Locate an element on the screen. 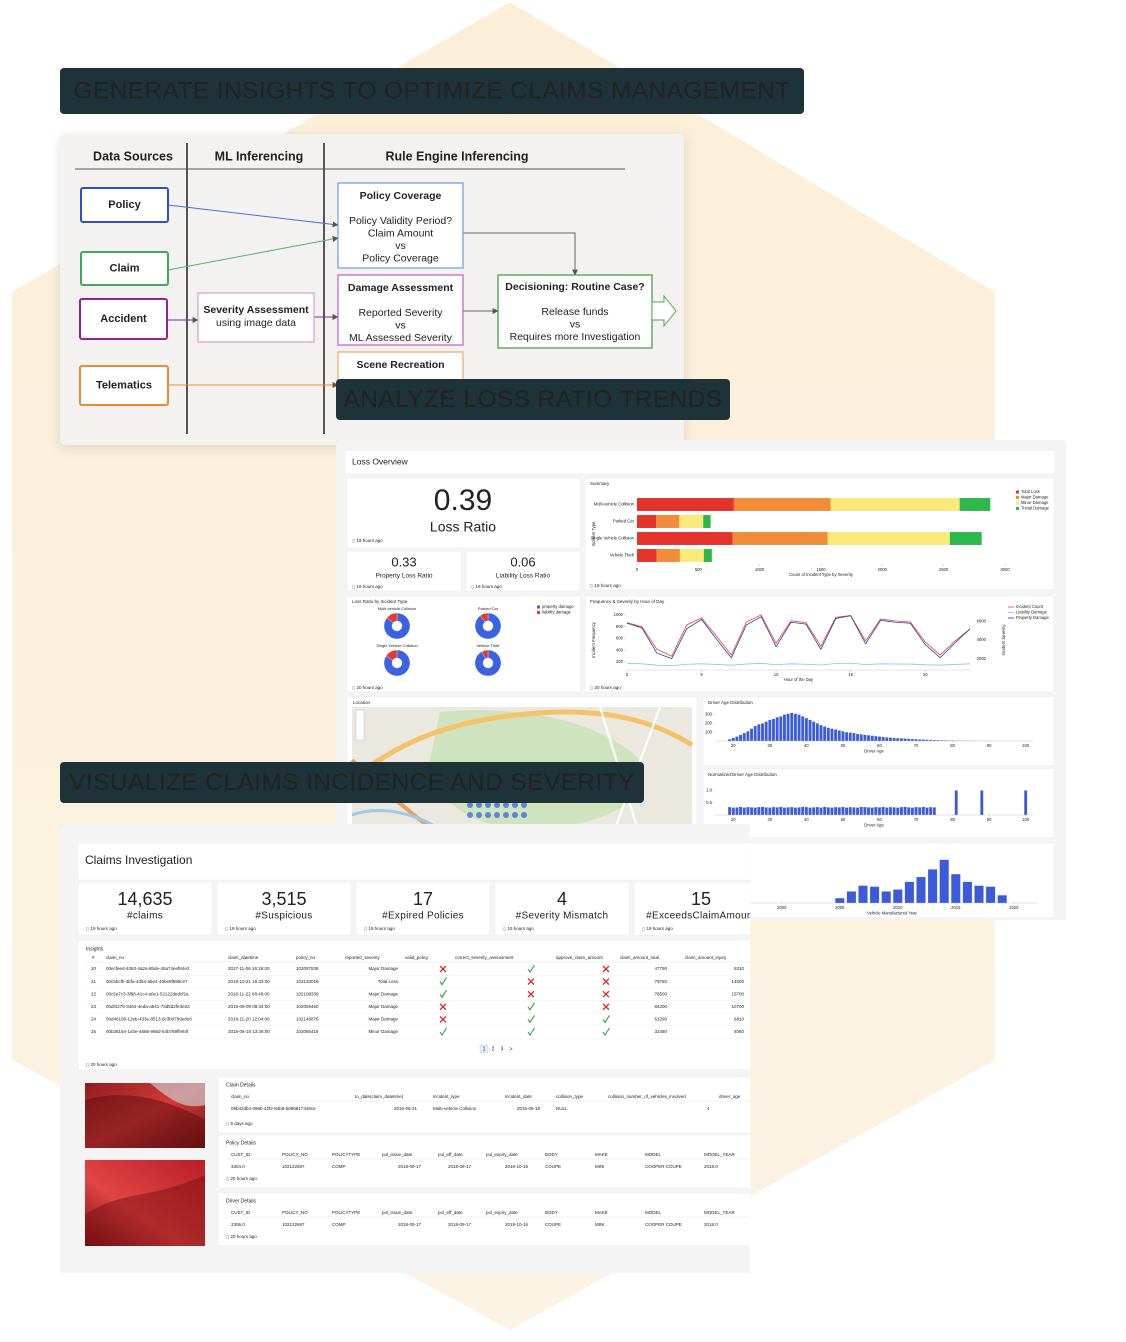  timestamp: 19 hours ago is located at coordinates (382, 928).